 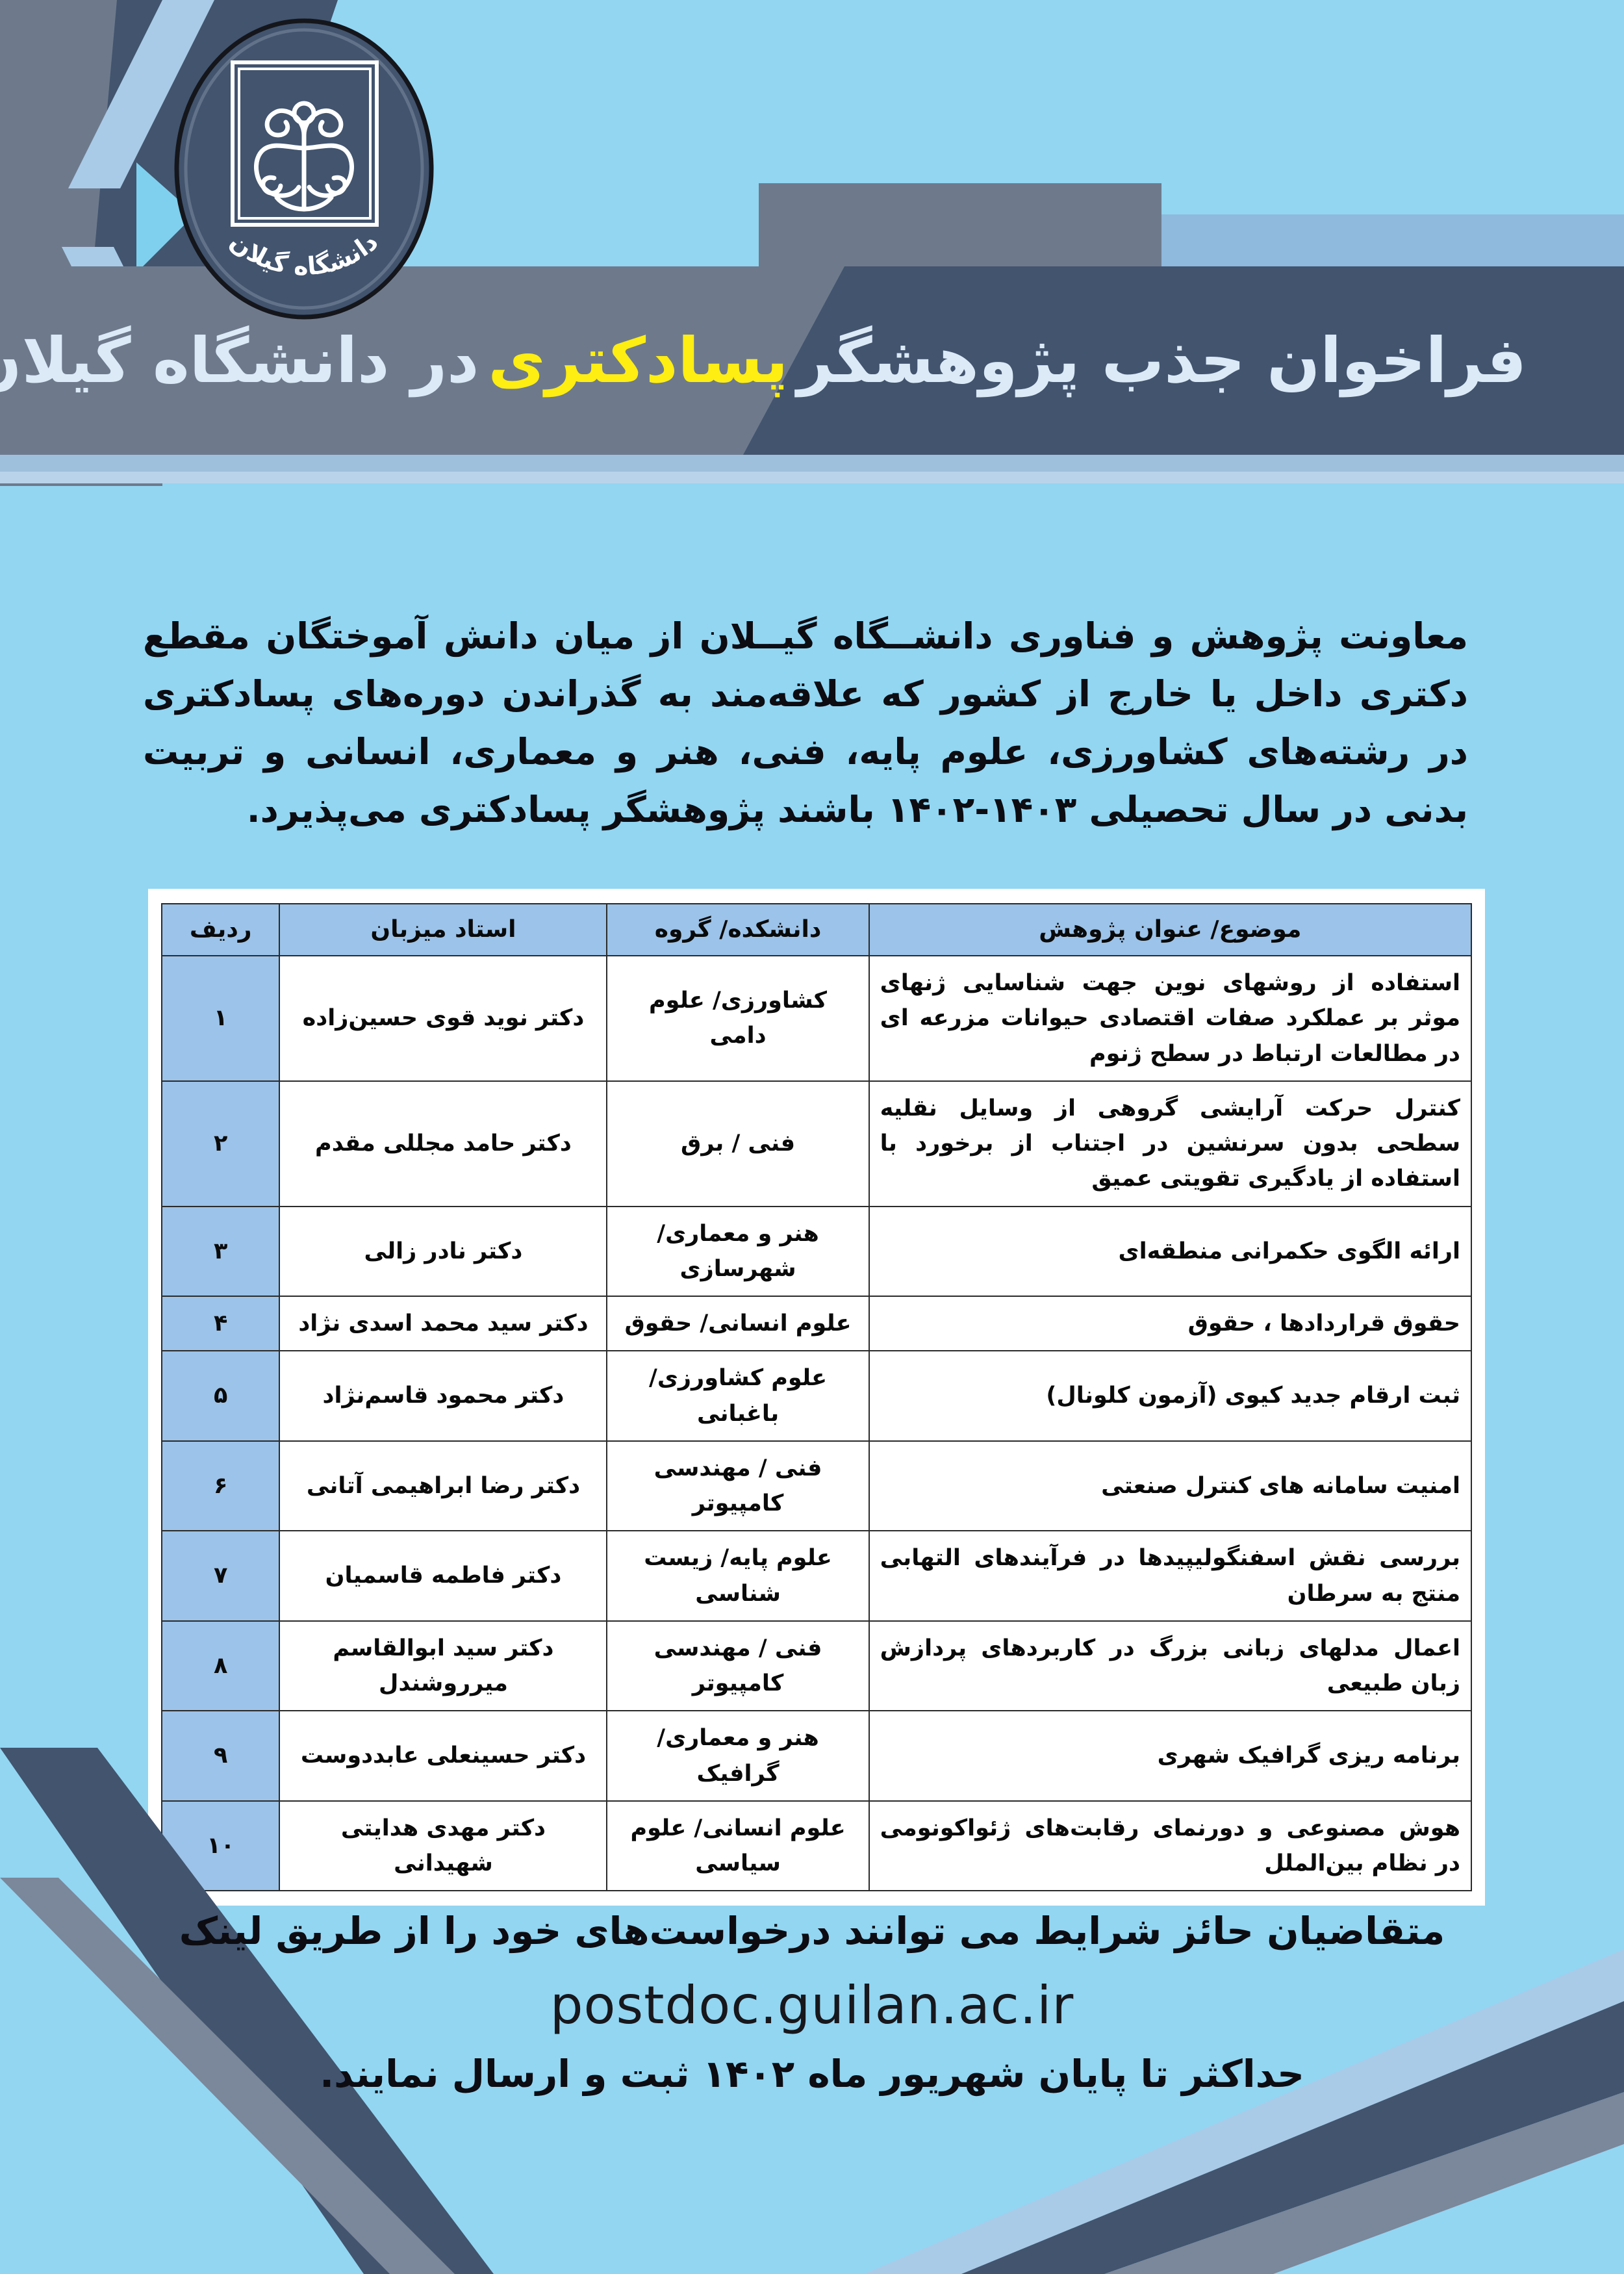 I want to click on application-url-link: postdoc.guilan.ac.ir, so click(x=812, y=2005).